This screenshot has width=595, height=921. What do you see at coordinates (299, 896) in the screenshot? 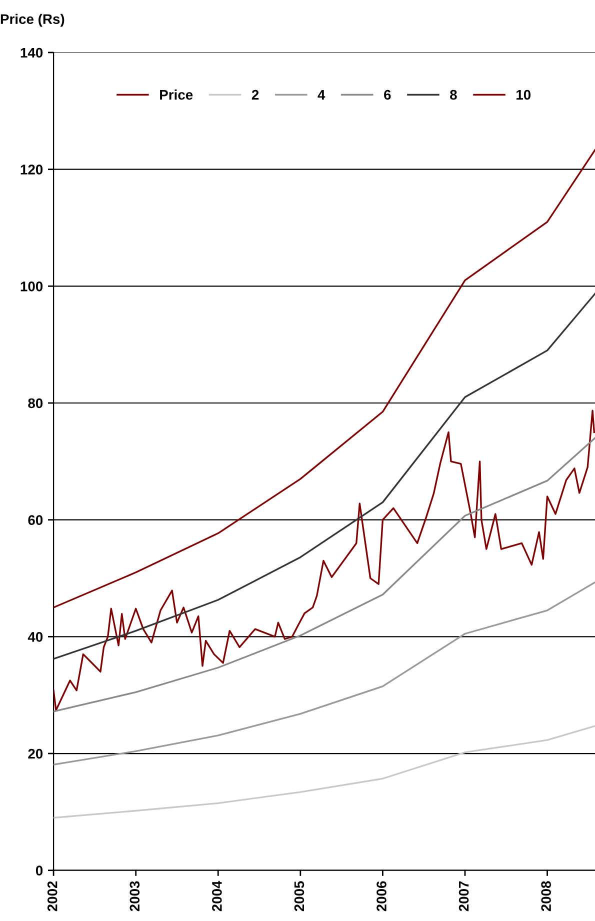
I see `x-tick-label: 2005` at bounding box center [299, 896].